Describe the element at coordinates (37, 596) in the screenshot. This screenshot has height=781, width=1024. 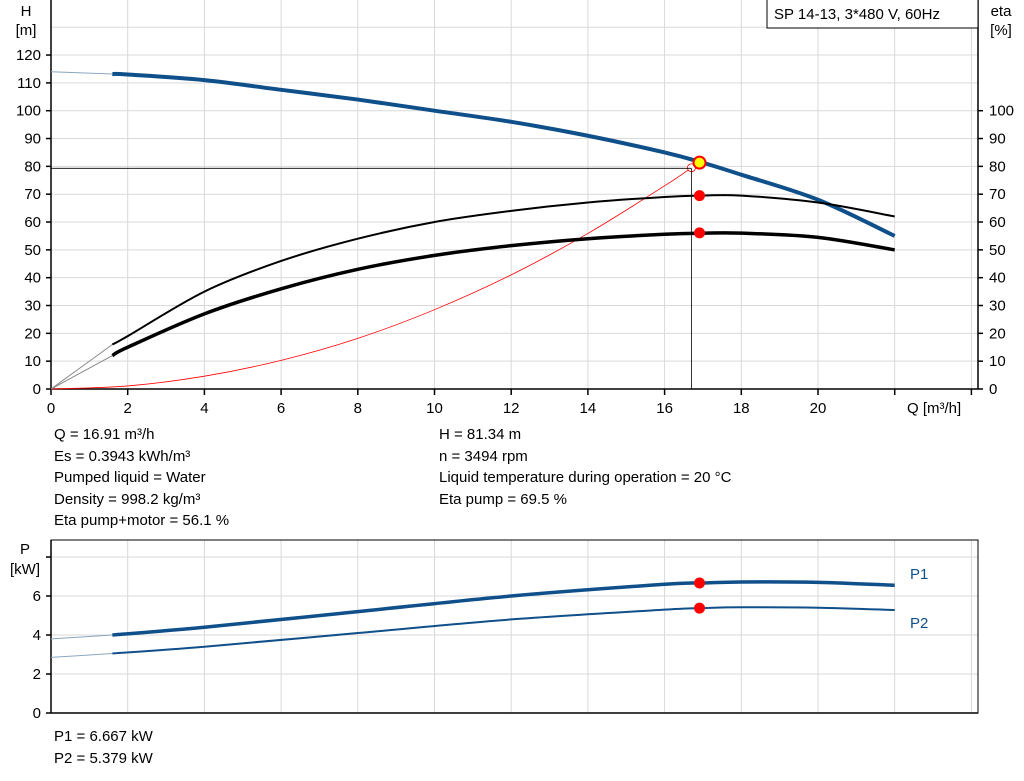
I see `y-tick-label: 6` at that location.